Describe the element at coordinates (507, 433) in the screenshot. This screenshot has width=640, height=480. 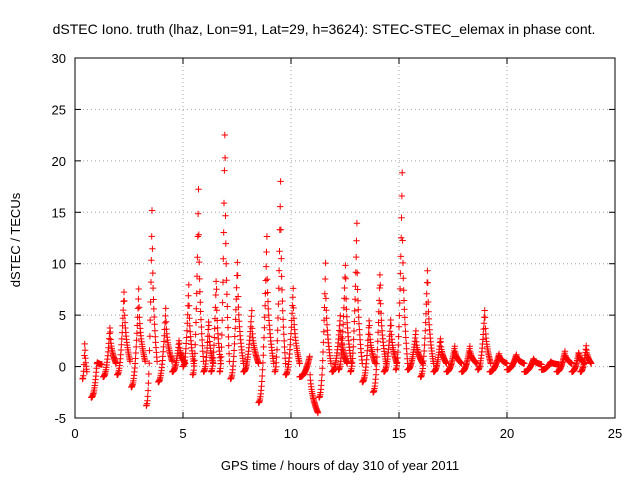
I see `x-tick-label: 20` at that location.